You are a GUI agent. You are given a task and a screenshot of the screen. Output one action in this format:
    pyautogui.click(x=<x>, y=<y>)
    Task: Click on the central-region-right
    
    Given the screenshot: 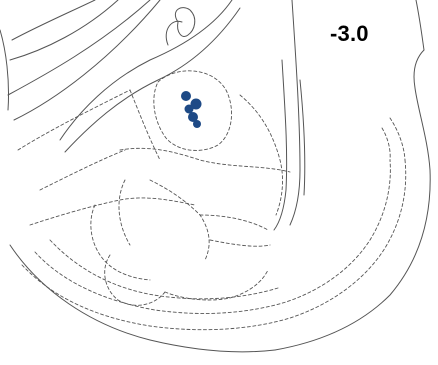 What is the action you would take?
    pyautogui.click(x=261, y=155)
    